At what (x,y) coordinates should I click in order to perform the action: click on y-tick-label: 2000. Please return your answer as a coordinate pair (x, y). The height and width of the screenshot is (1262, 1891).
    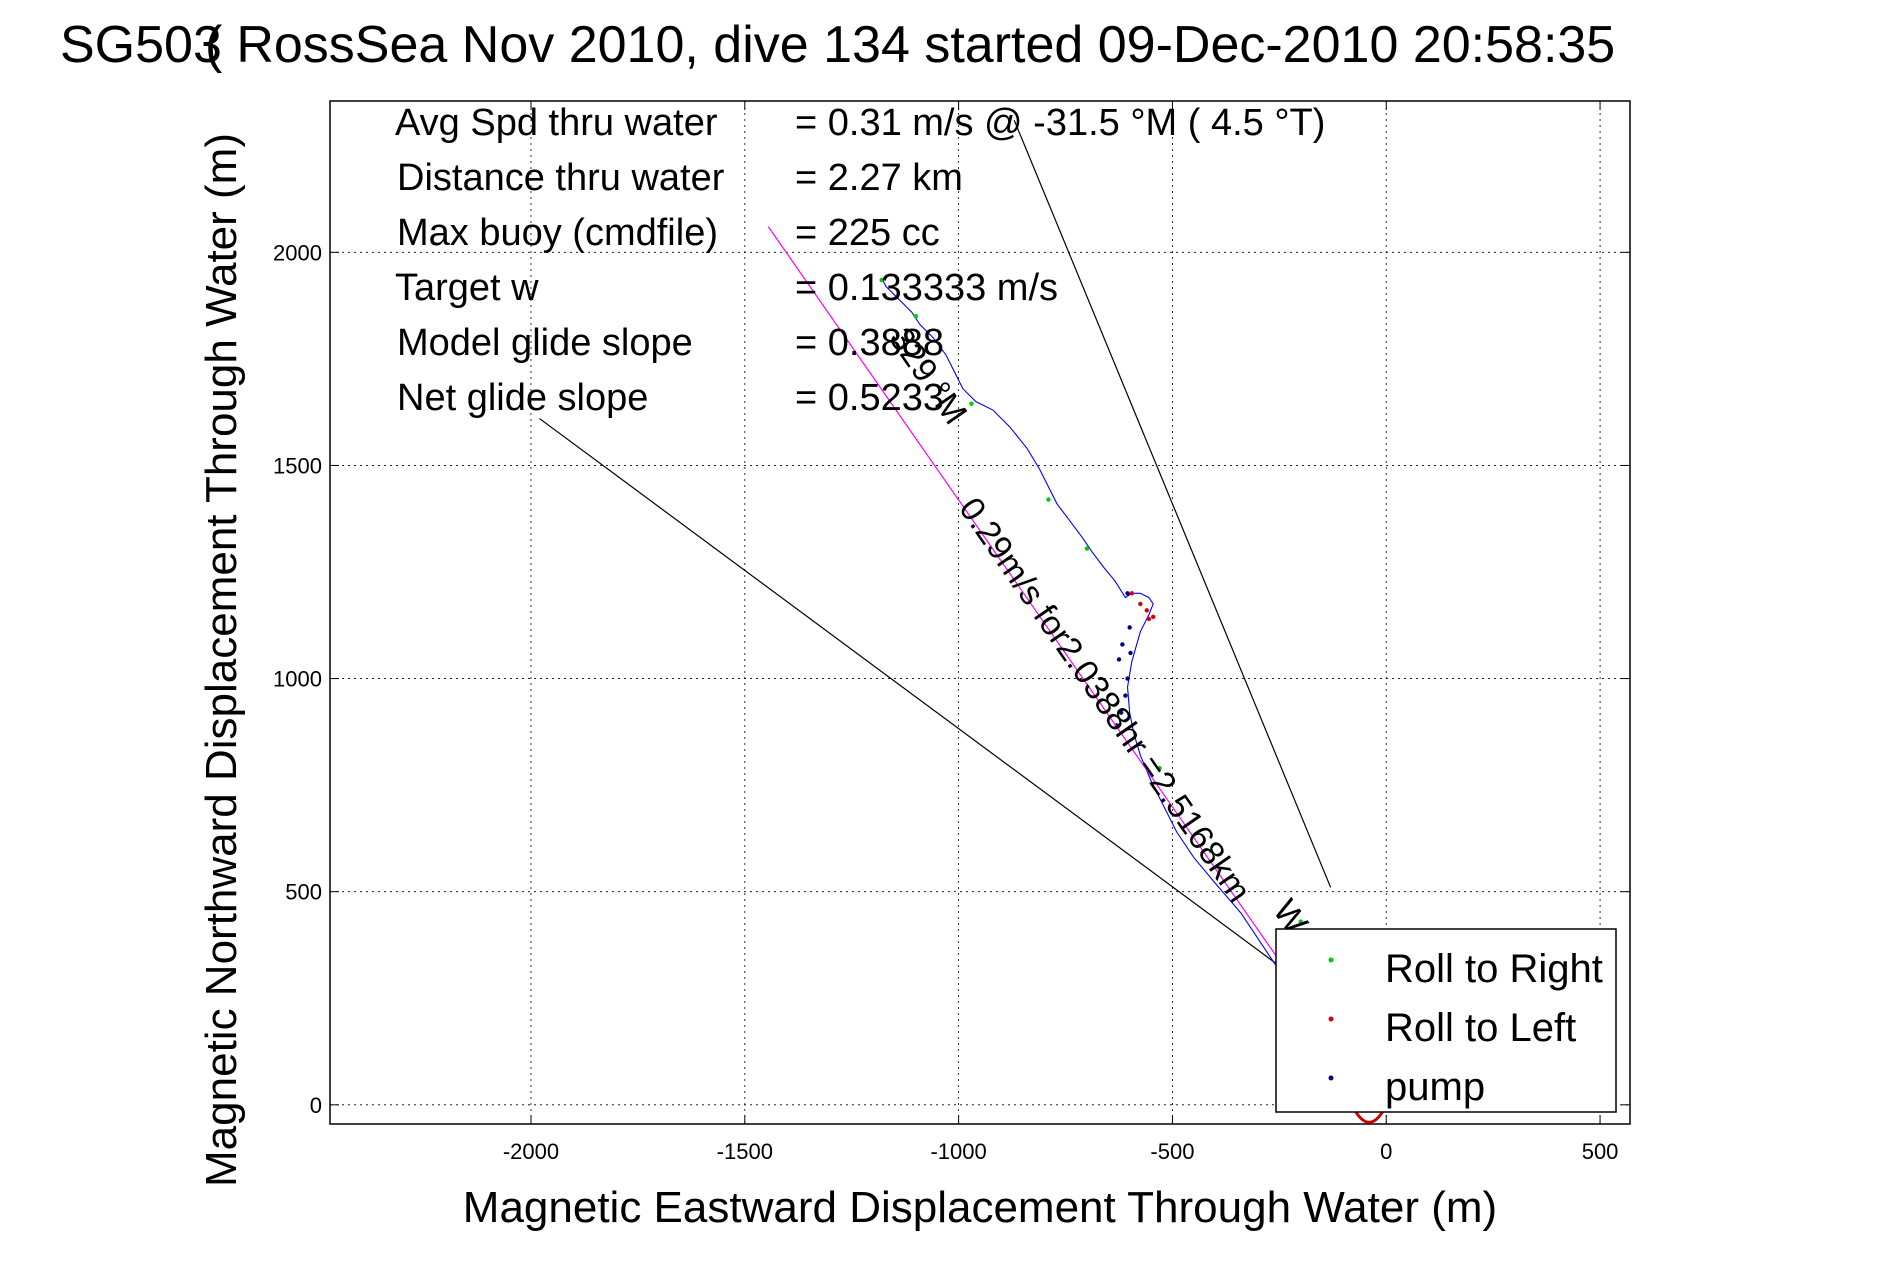
    Looking at the image, I should click on (297, 252).